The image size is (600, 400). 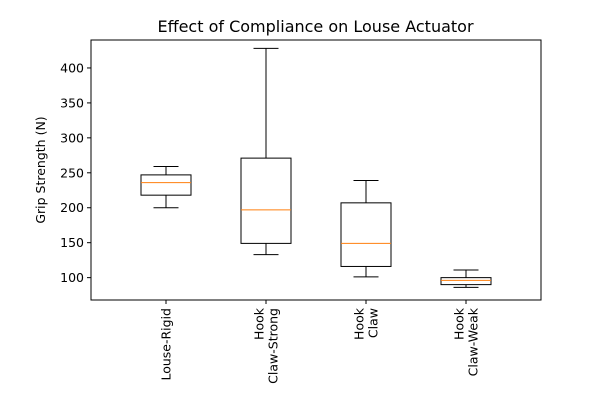 What do you see at coordinates (166, 344) in the screenshot?
I see `x-tick-label: Louse-Rigid` at bounding box center [166, 344].